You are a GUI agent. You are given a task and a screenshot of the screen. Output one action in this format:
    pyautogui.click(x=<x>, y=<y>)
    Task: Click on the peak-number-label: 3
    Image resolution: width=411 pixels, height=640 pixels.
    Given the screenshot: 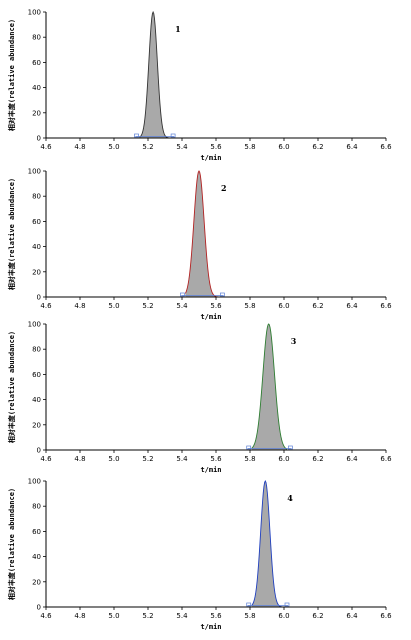 What is the action you would take?
    pyautogui.click(x=294, y=341)
    